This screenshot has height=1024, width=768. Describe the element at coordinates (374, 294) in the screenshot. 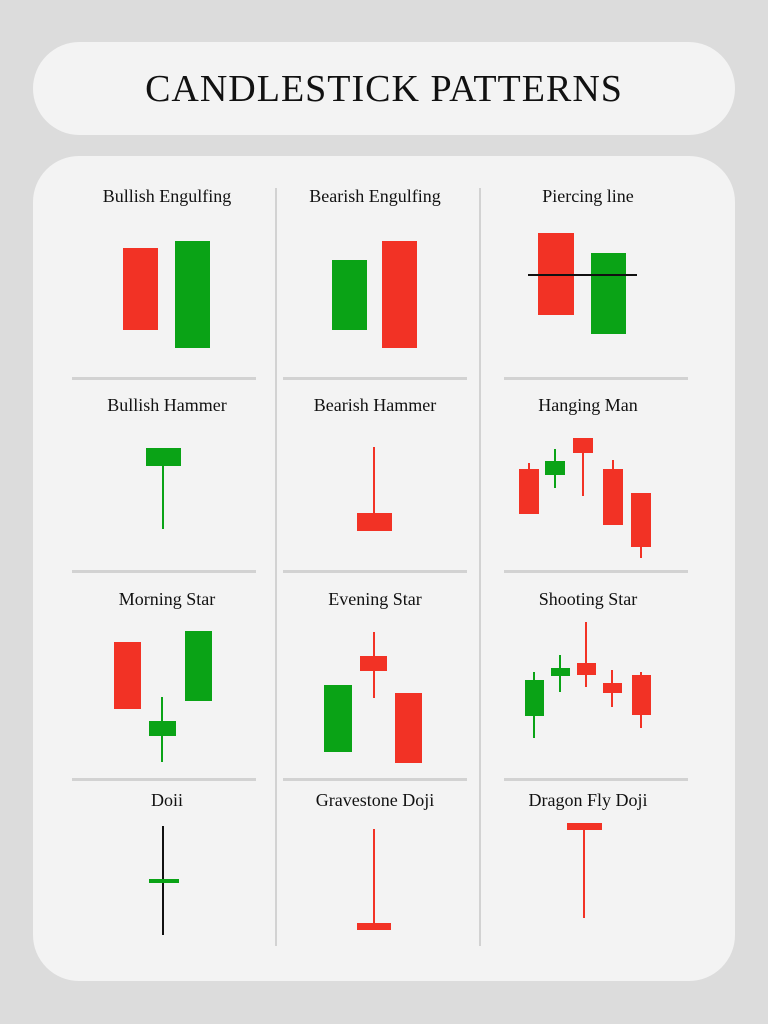

I see `bearish-engulfing-diagram` at that location.